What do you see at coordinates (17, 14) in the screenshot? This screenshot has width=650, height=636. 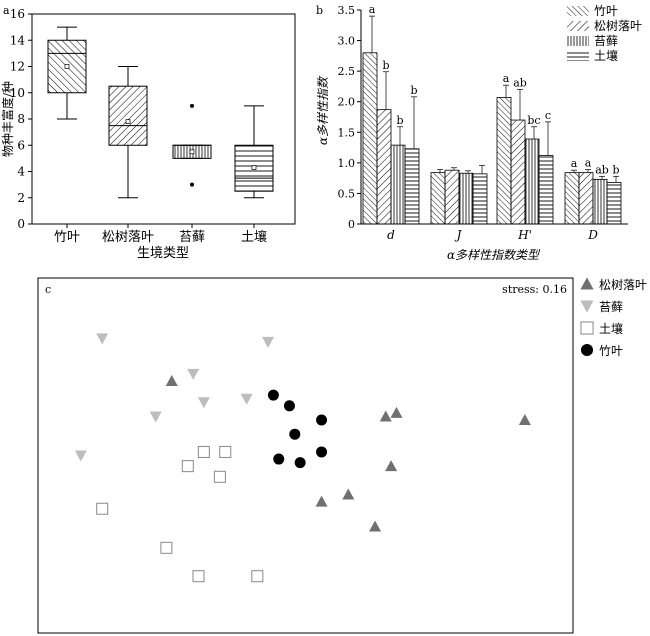 I see `y-tick-label: 16` at bounding box center [17, 14].